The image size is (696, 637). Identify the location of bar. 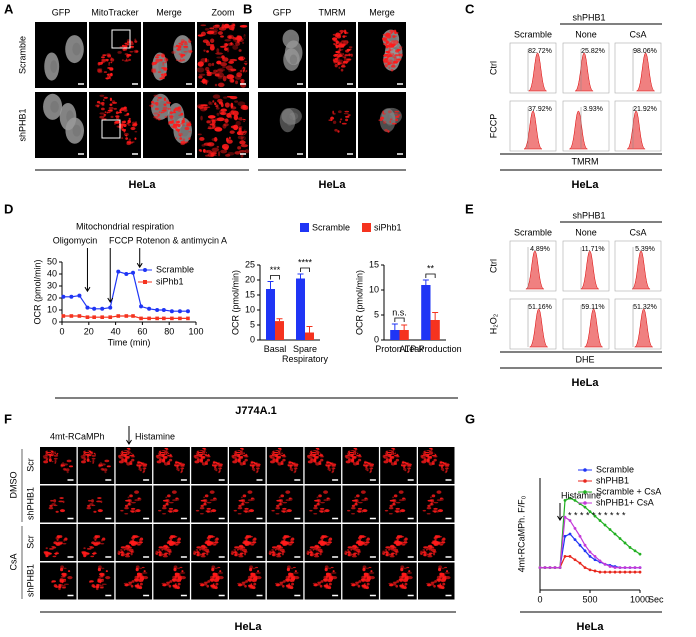
(279, 330).